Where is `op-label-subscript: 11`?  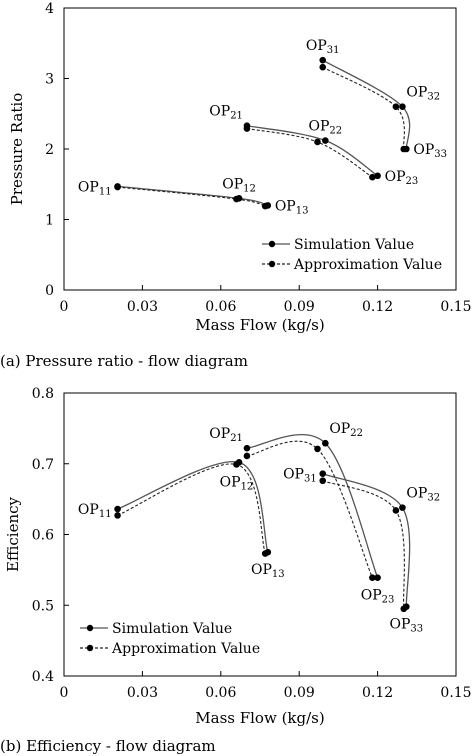 op-label-subscript: 11 is located at coordinates (105, 514).